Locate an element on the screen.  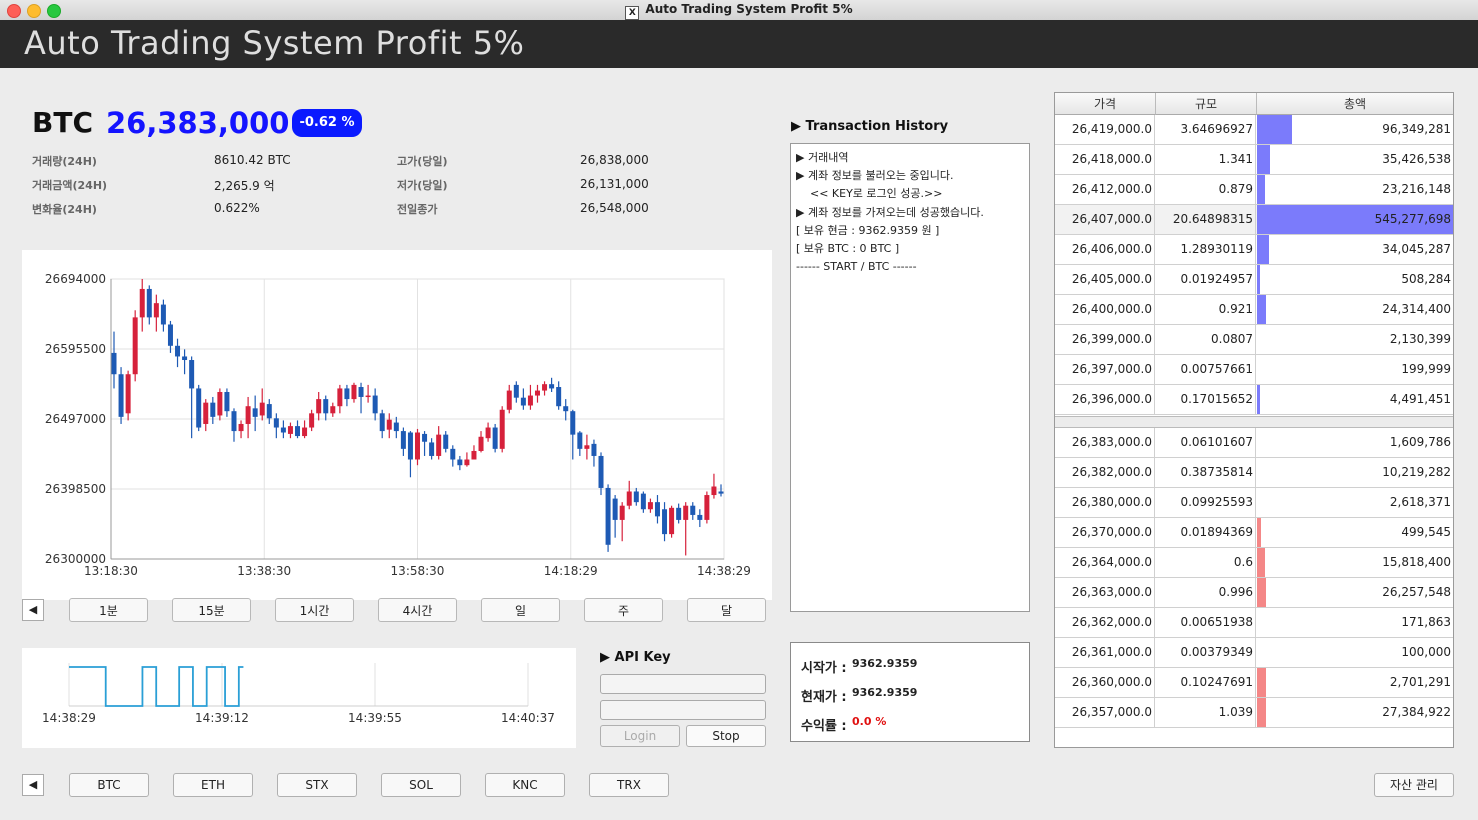
timeframe-button-15min: 15분 is located at coordinates (211, 610).